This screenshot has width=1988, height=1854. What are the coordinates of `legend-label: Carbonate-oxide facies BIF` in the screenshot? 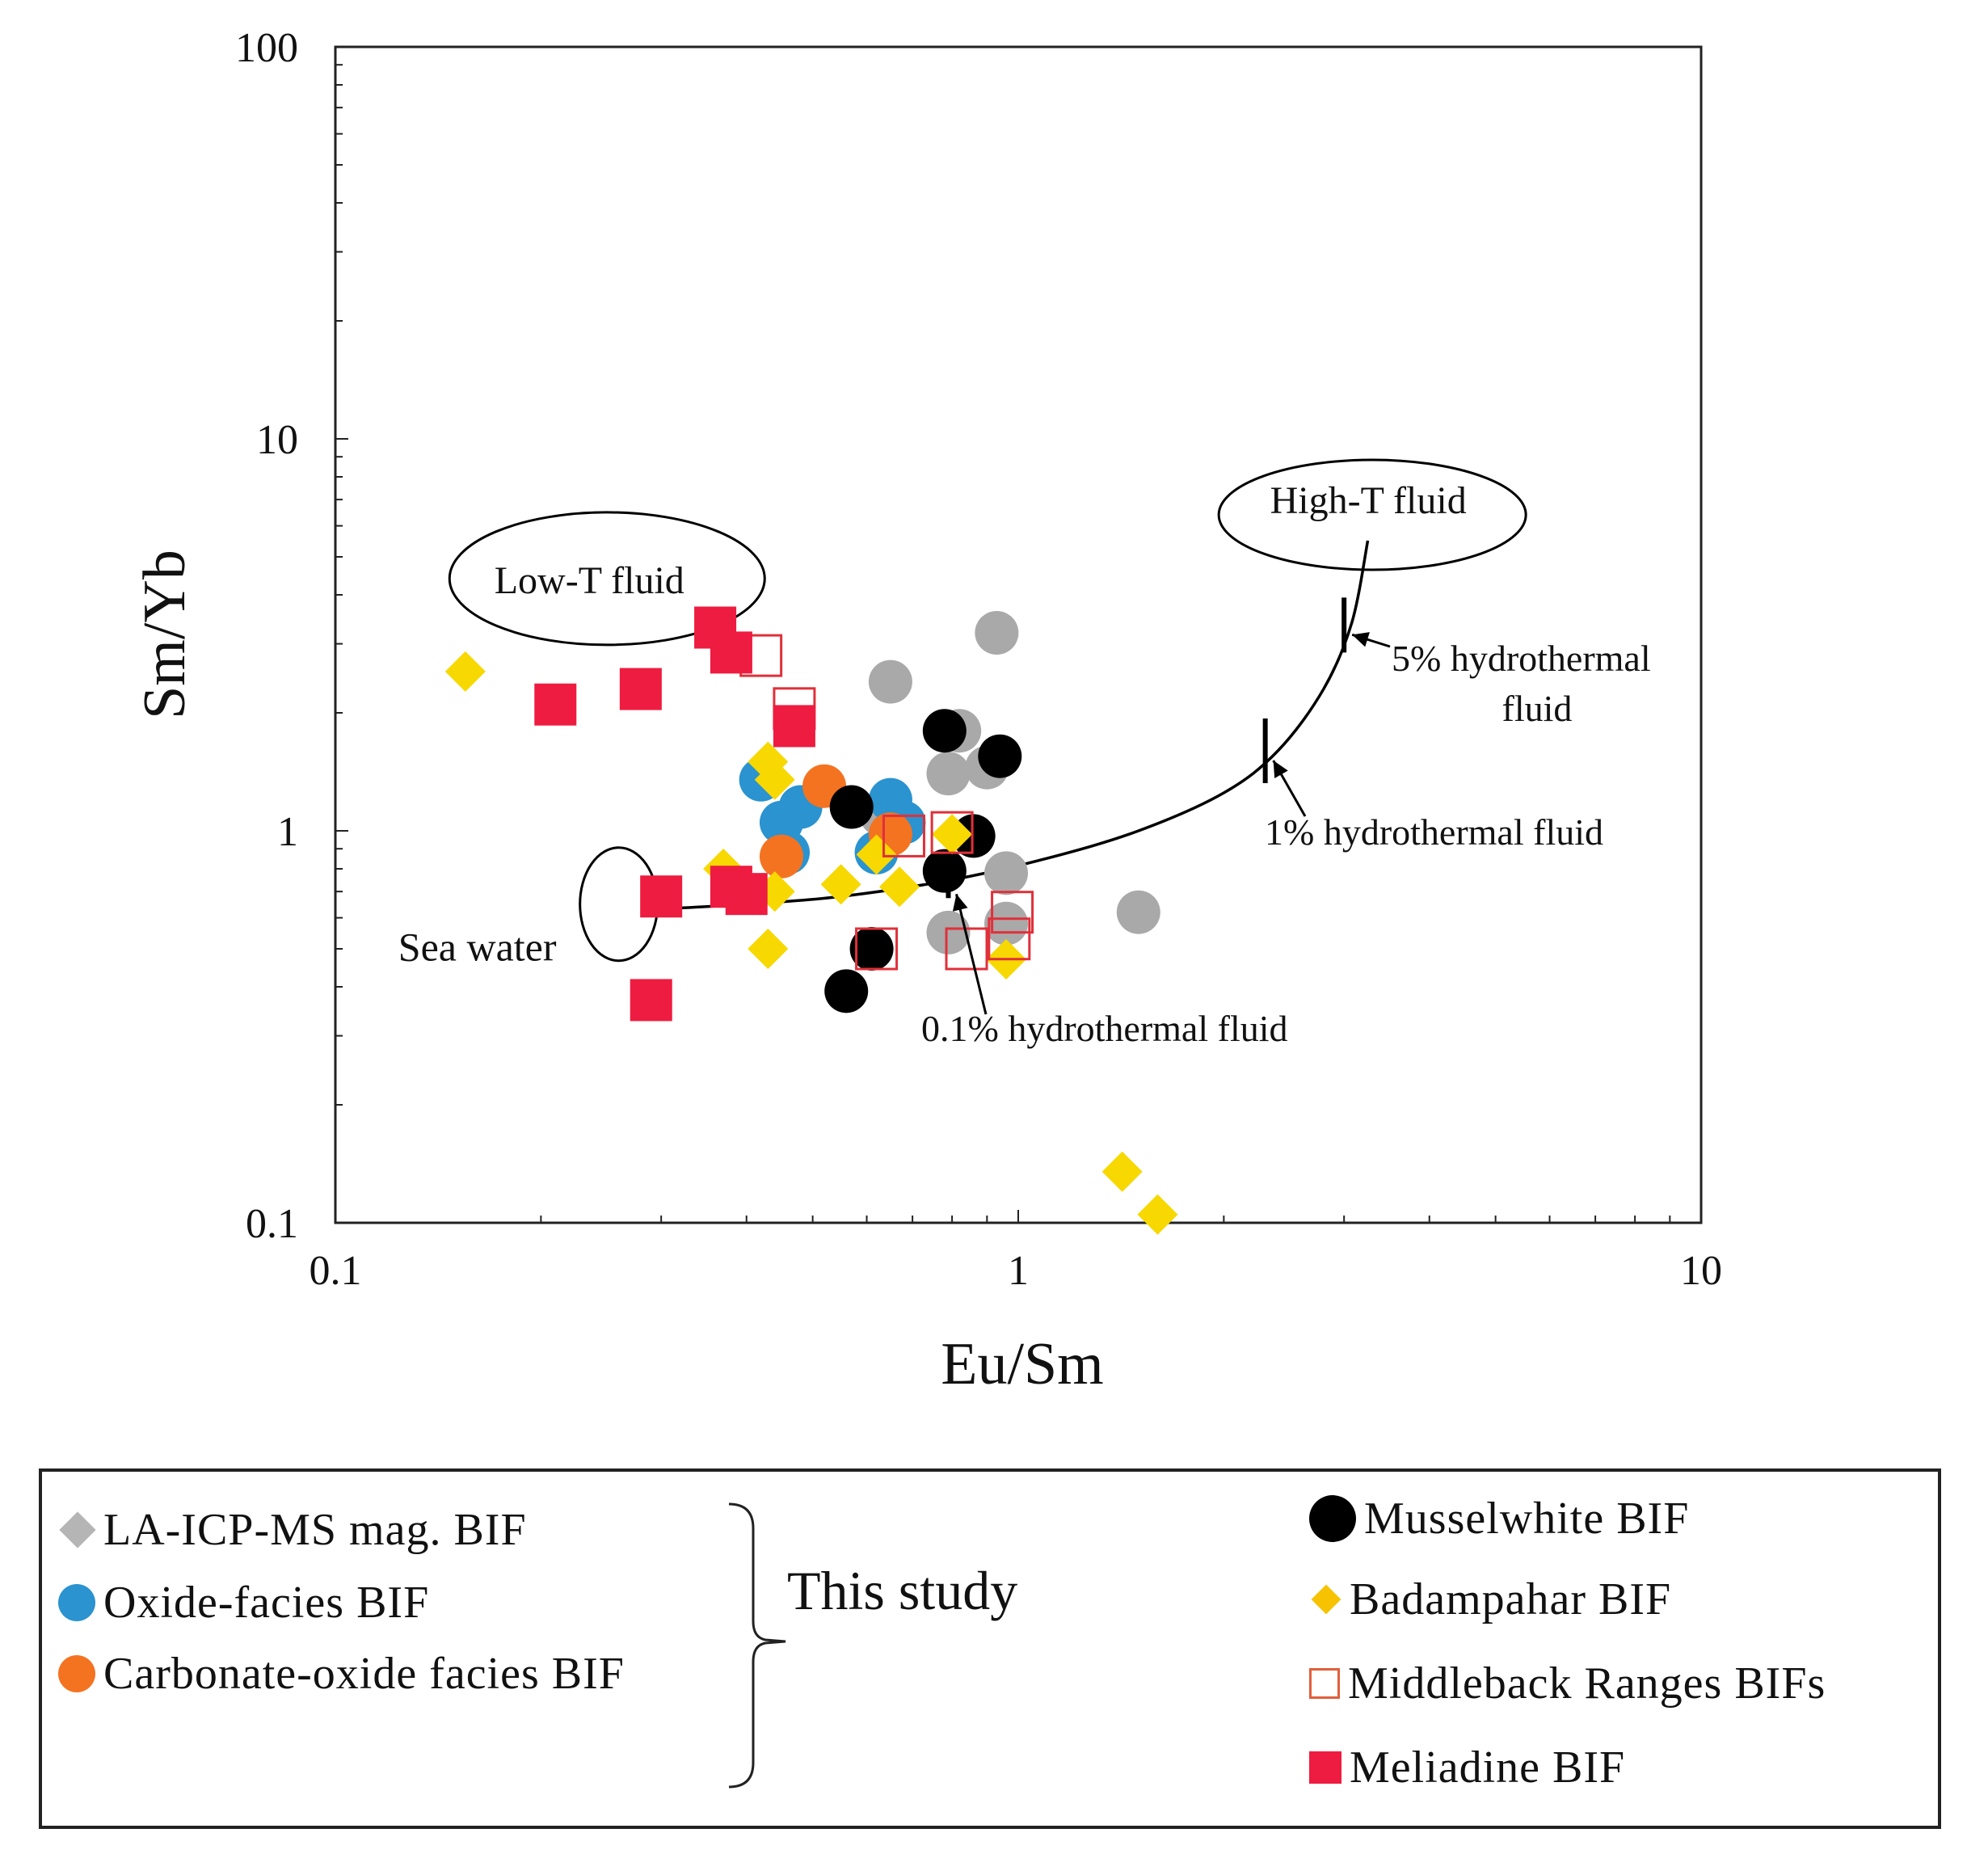 It's located at (364, 1674).